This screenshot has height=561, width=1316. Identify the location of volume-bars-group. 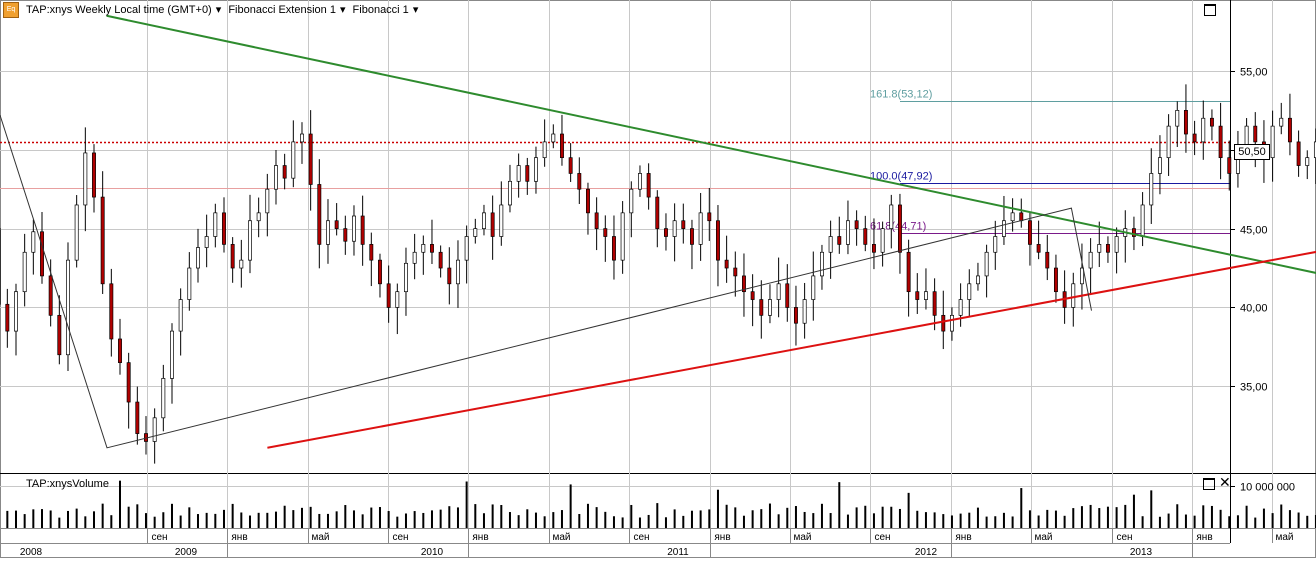
(658, 504).